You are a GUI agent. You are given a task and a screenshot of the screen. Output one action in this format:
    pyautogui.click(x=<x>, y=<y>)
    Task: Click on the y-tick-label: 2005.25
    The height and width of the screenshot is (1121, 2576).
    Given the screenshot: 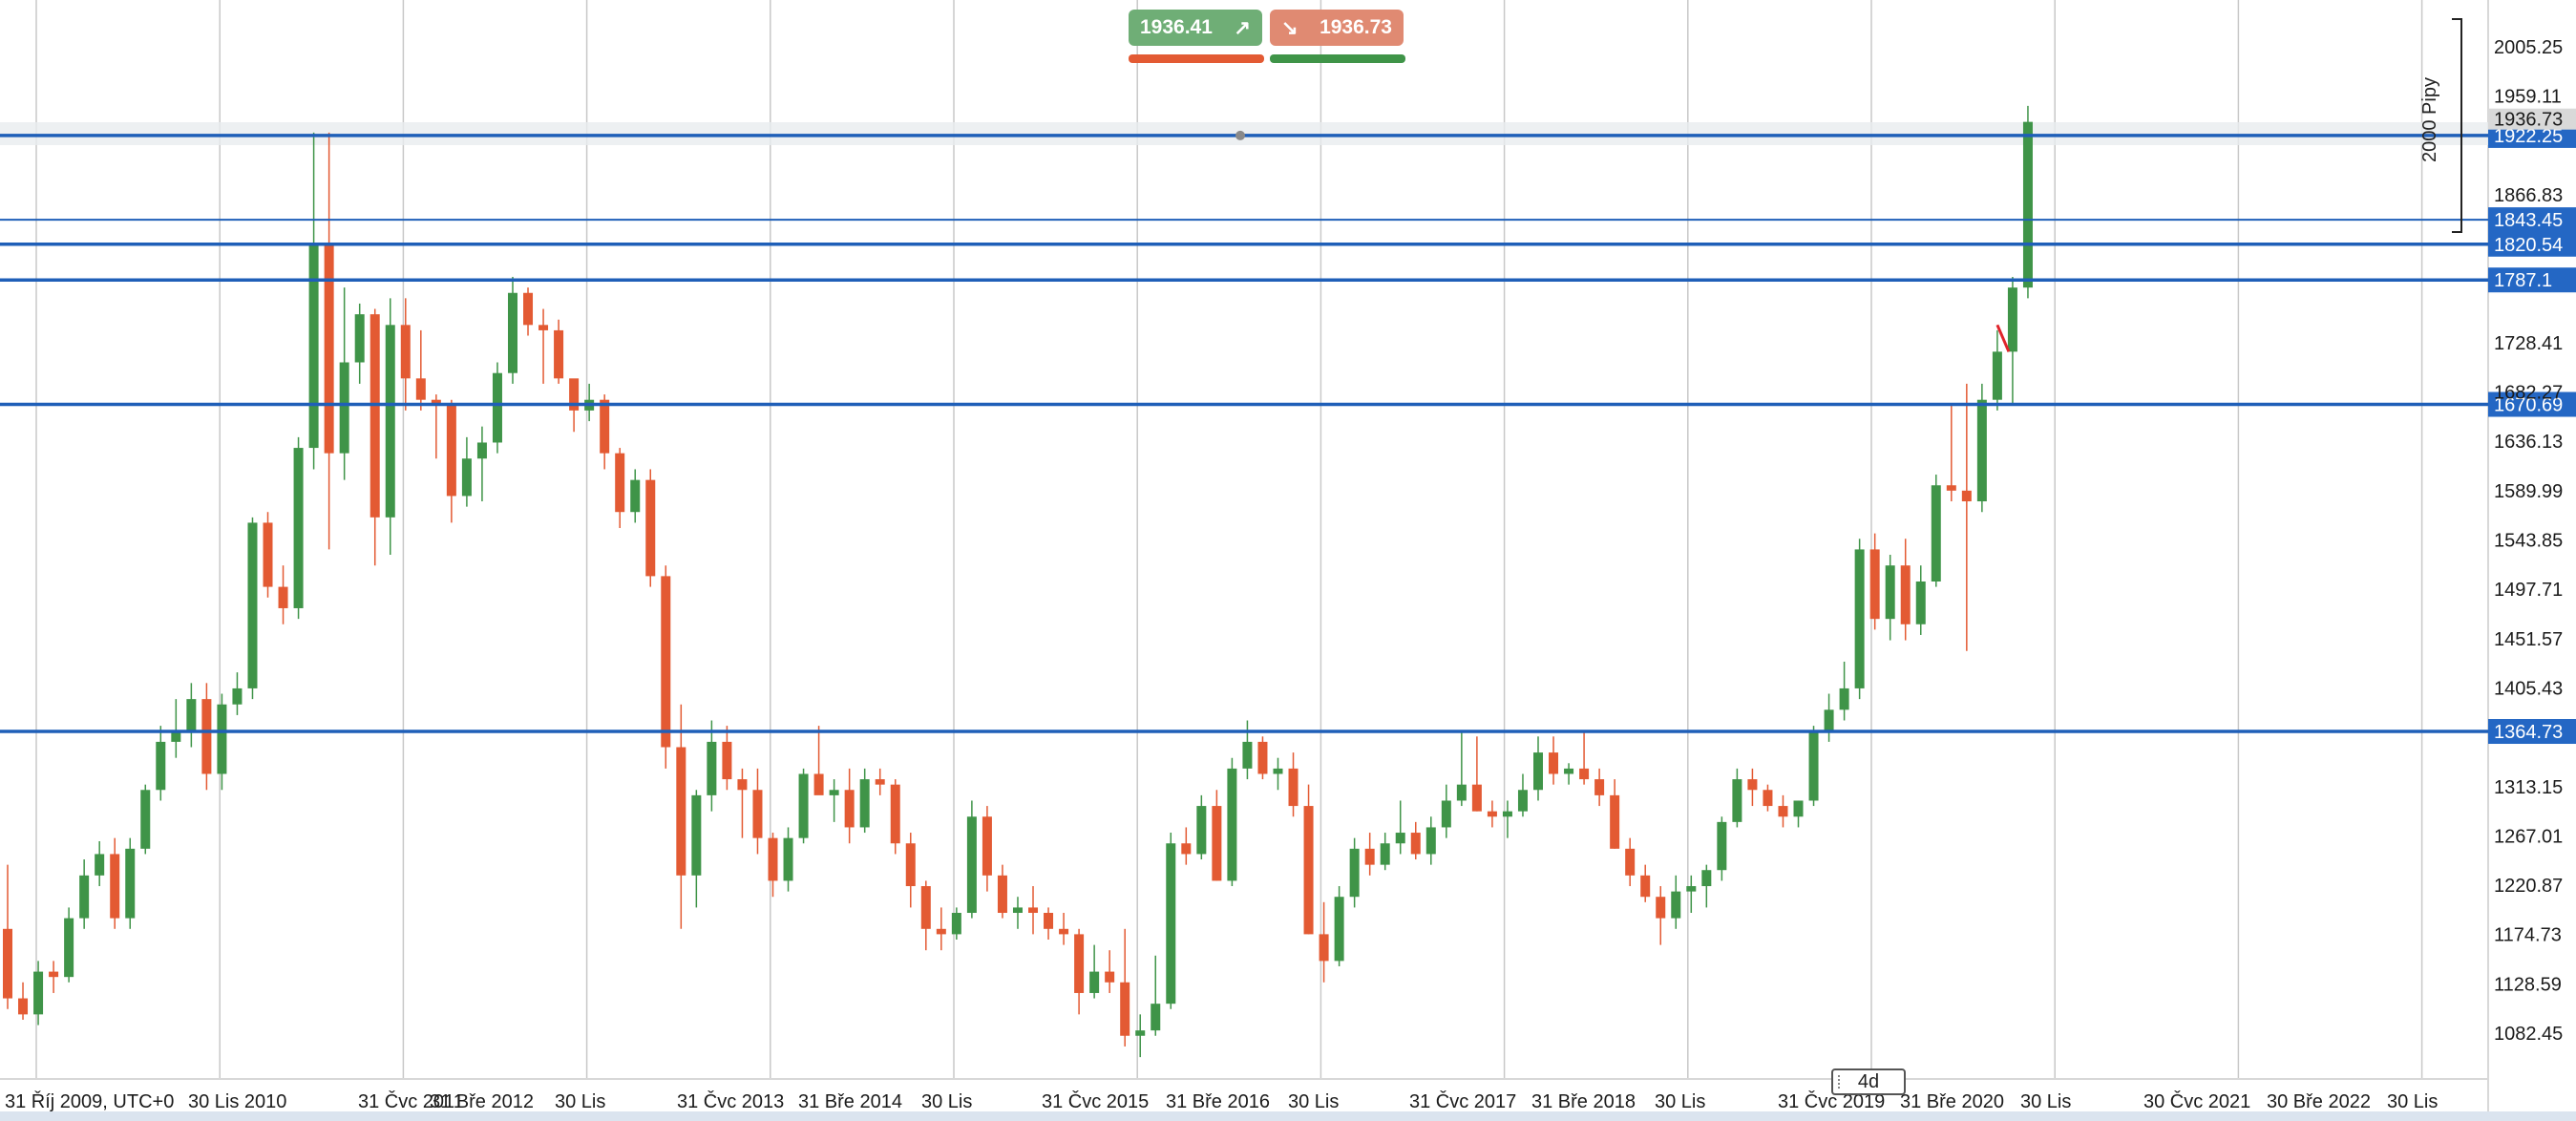 What is the action you would take?
    pyautogui.click(x=2528, y=47)
    